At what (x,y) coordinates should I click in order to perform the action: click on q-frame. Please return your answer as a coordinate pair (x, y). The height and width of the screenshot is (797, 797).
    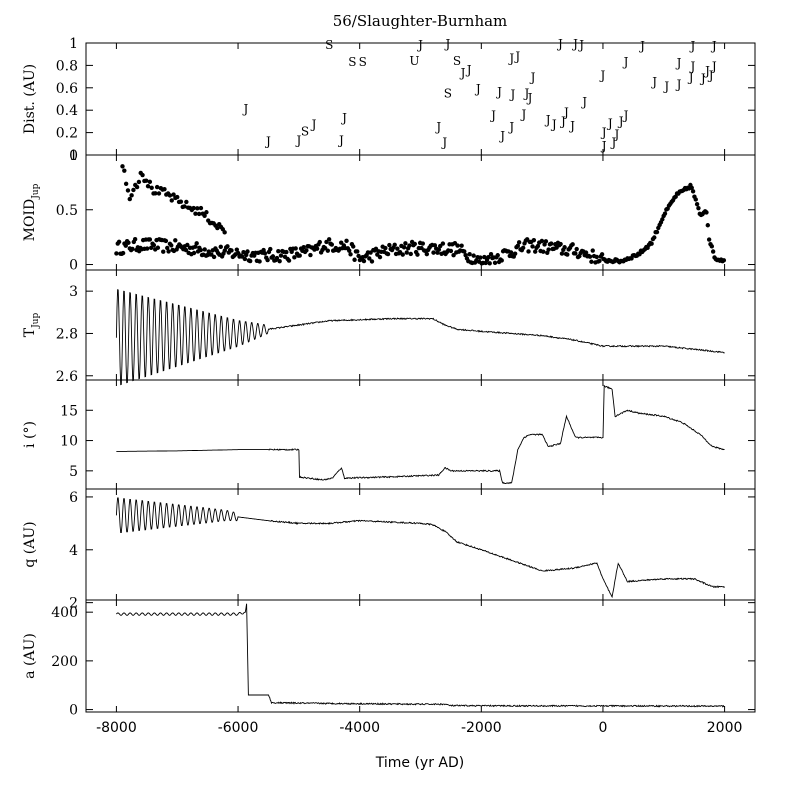
    Looking at the image, I should click on (420, 544).